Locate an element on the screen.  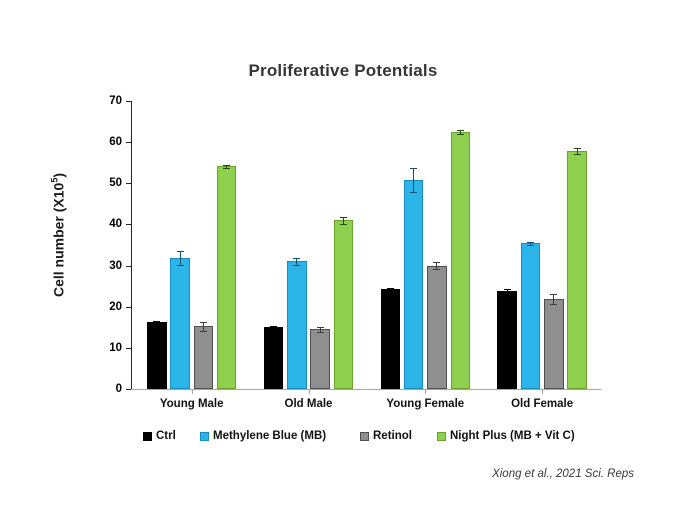
y-axis-tick-label: 50 is located at coordinates (115, 183).